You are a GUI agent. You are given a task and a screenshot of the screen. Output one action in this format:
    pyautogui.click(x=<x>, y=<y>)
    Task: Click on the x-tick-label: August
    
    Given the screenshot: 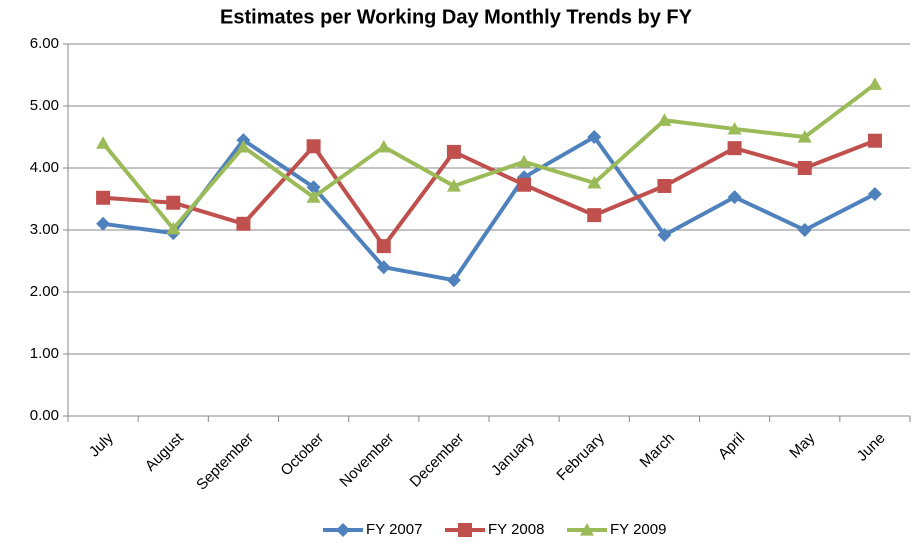 What is the action you would take?
    pyautogui.click(x=165, y=452)
    